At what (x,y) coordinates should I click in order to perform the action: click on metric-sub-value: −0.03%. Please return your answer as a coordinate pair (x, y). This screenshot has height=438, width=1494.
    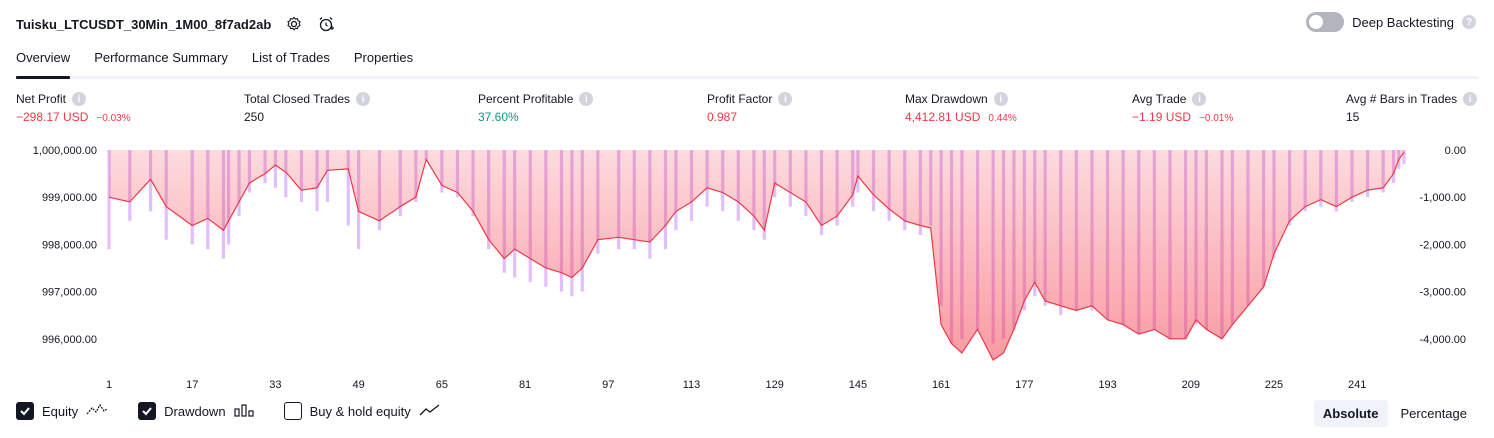
    Looking at the image, I should click on (113, 118).